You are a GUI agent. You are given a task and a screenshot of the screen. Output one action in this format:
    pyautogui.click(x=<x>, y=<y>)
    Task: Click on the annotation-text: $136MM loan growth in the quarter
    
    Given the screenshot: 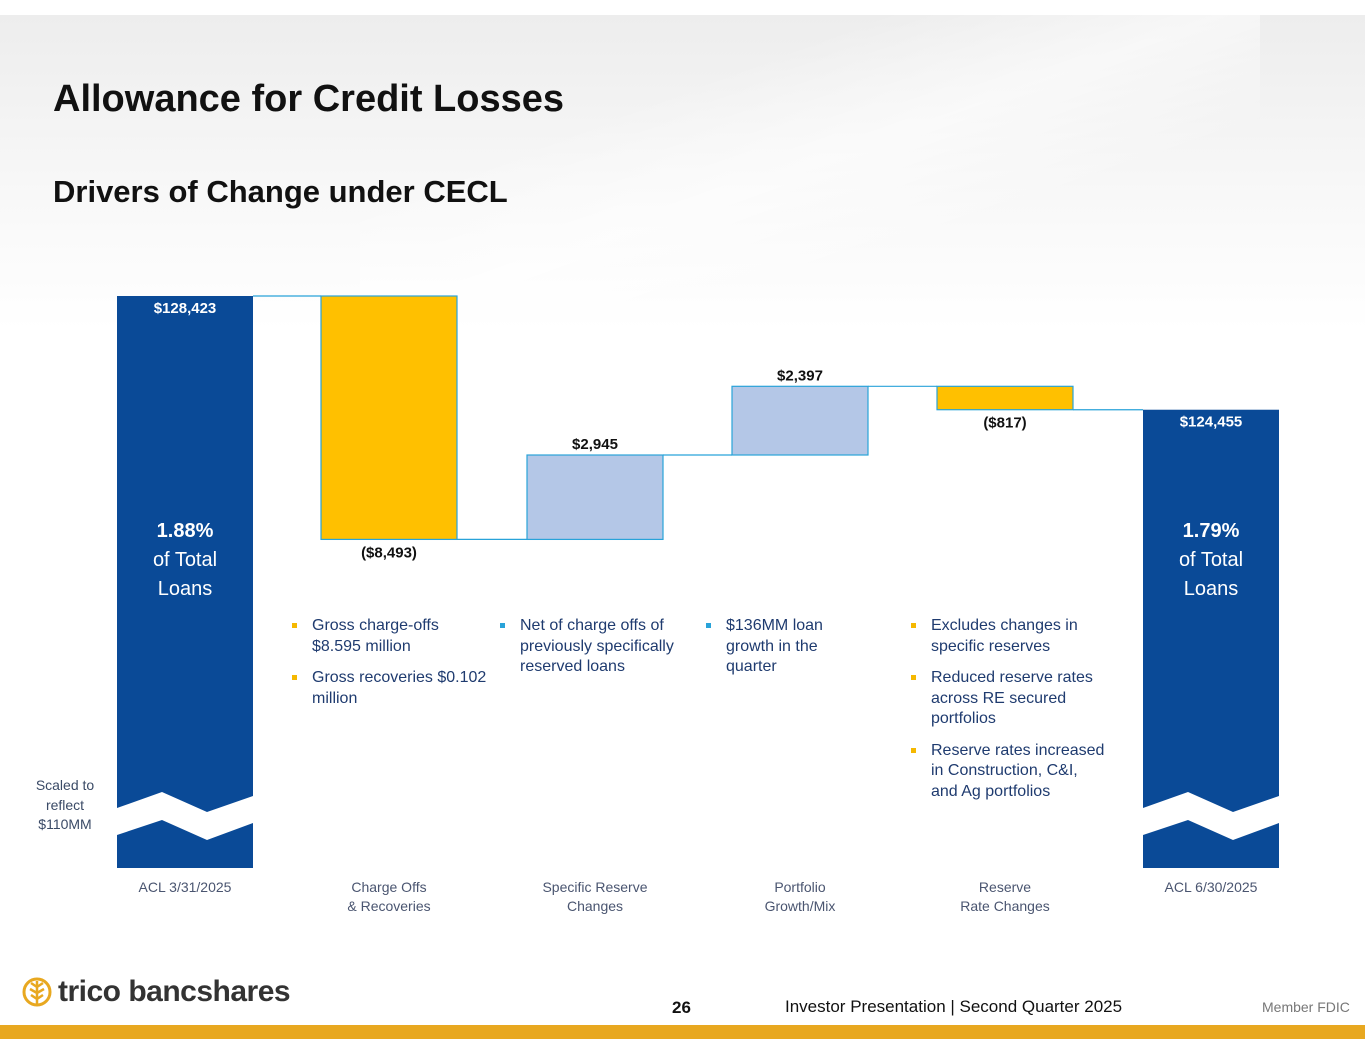 What is the action you would take?
    pyautogui.click(x=774, y=646)
    